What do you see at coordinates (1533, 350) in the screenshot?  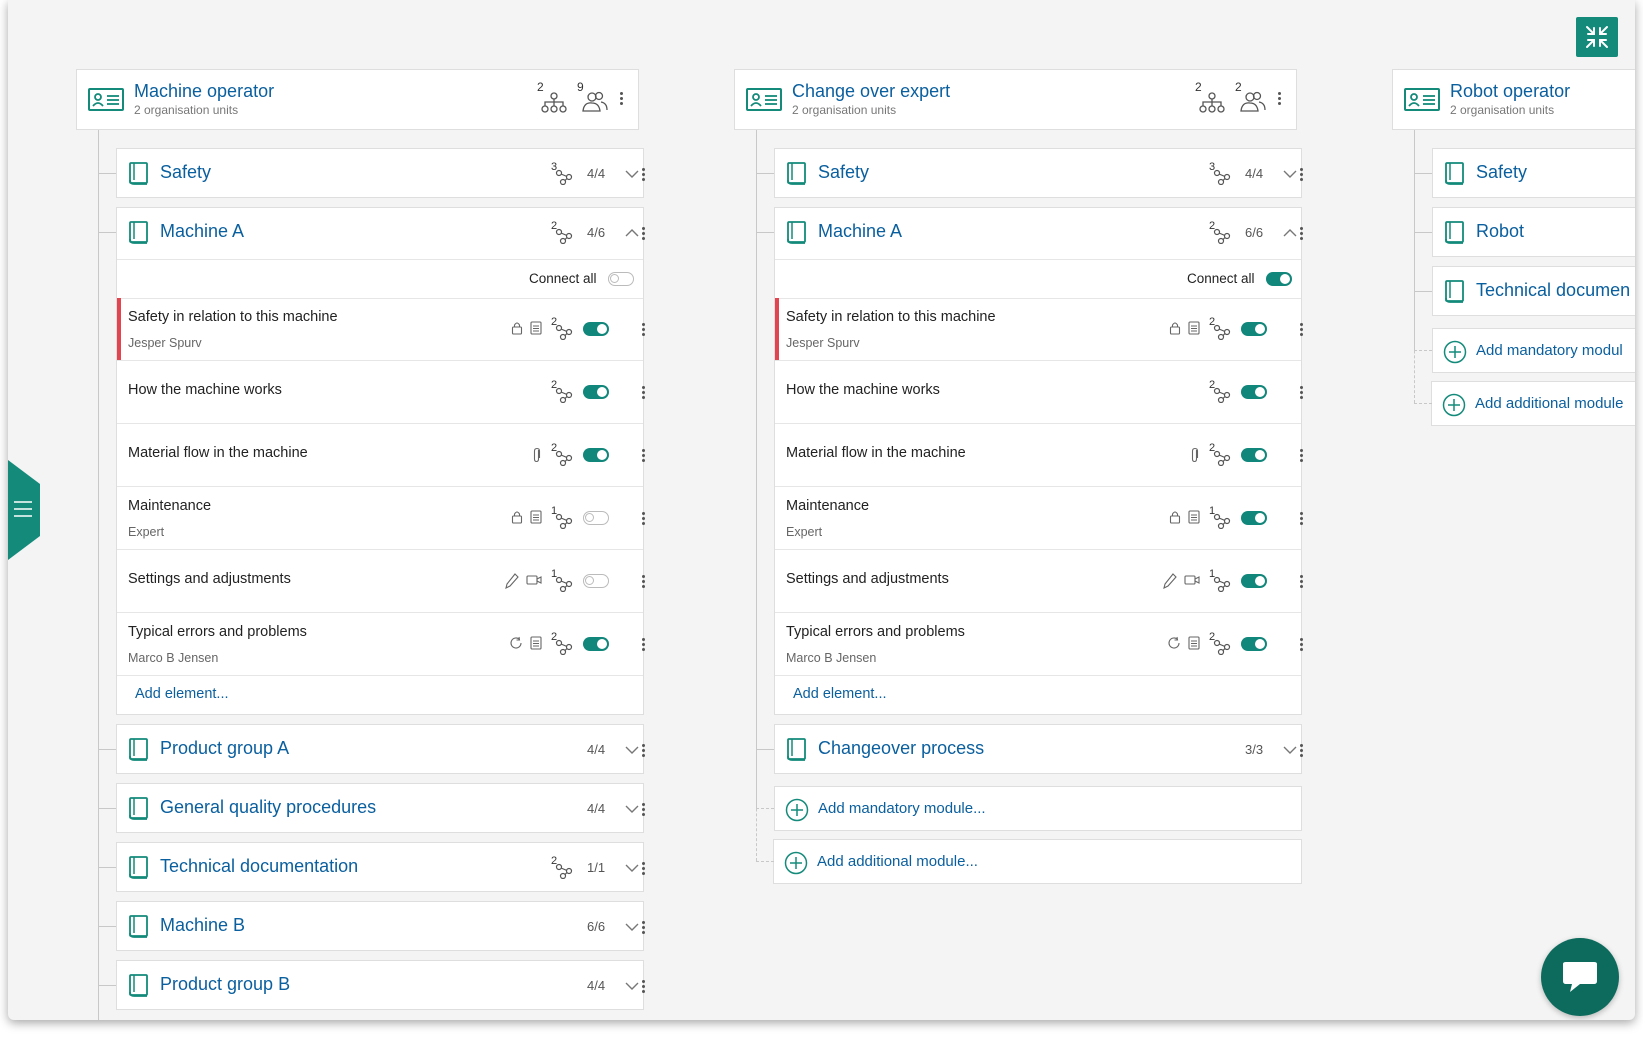 I see `add-mandatory-module-button: Add mandatory modul` at bounding box center [1533, 350].